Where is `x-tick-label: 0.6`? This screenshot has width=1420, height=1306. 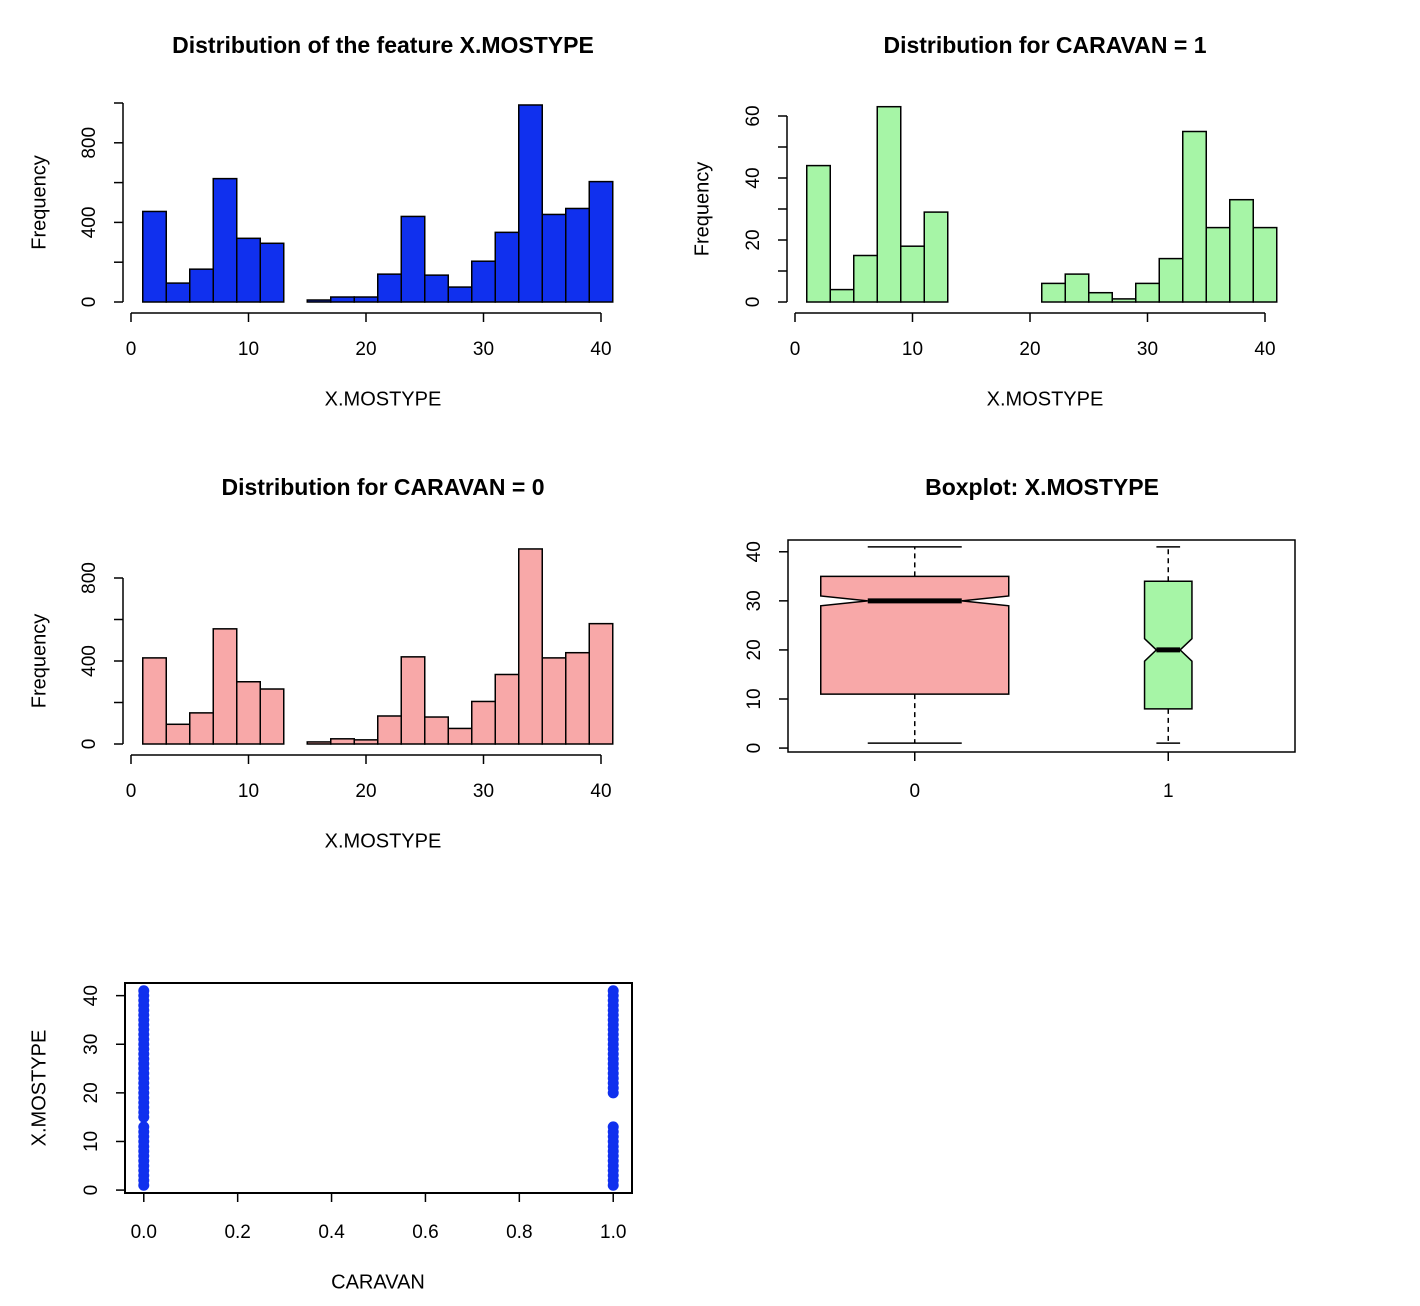 x-tick-label: 0.6 is located at coordinates (425, 1232).